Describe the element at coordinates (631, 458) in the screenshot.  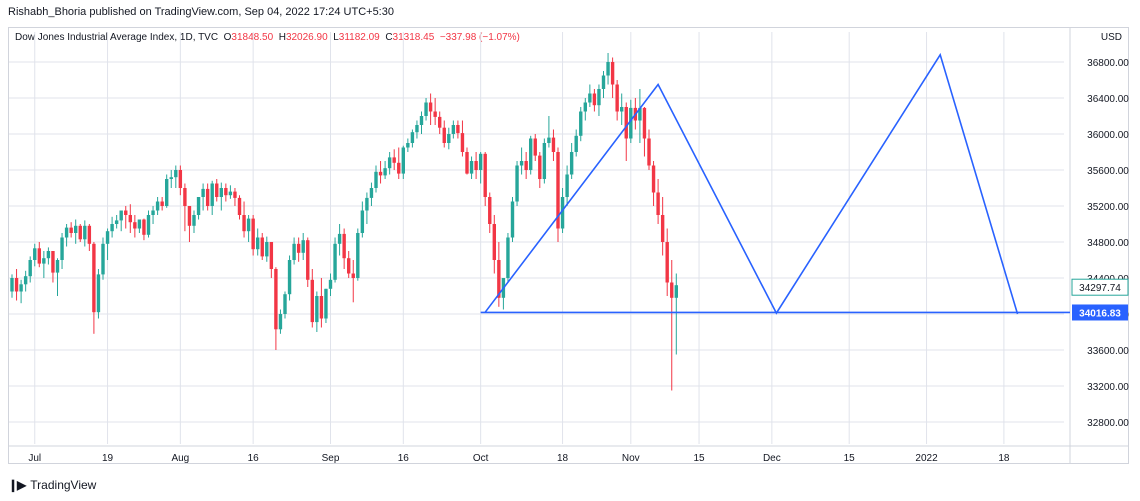
I see `x-tick-label: Nov` at that location.